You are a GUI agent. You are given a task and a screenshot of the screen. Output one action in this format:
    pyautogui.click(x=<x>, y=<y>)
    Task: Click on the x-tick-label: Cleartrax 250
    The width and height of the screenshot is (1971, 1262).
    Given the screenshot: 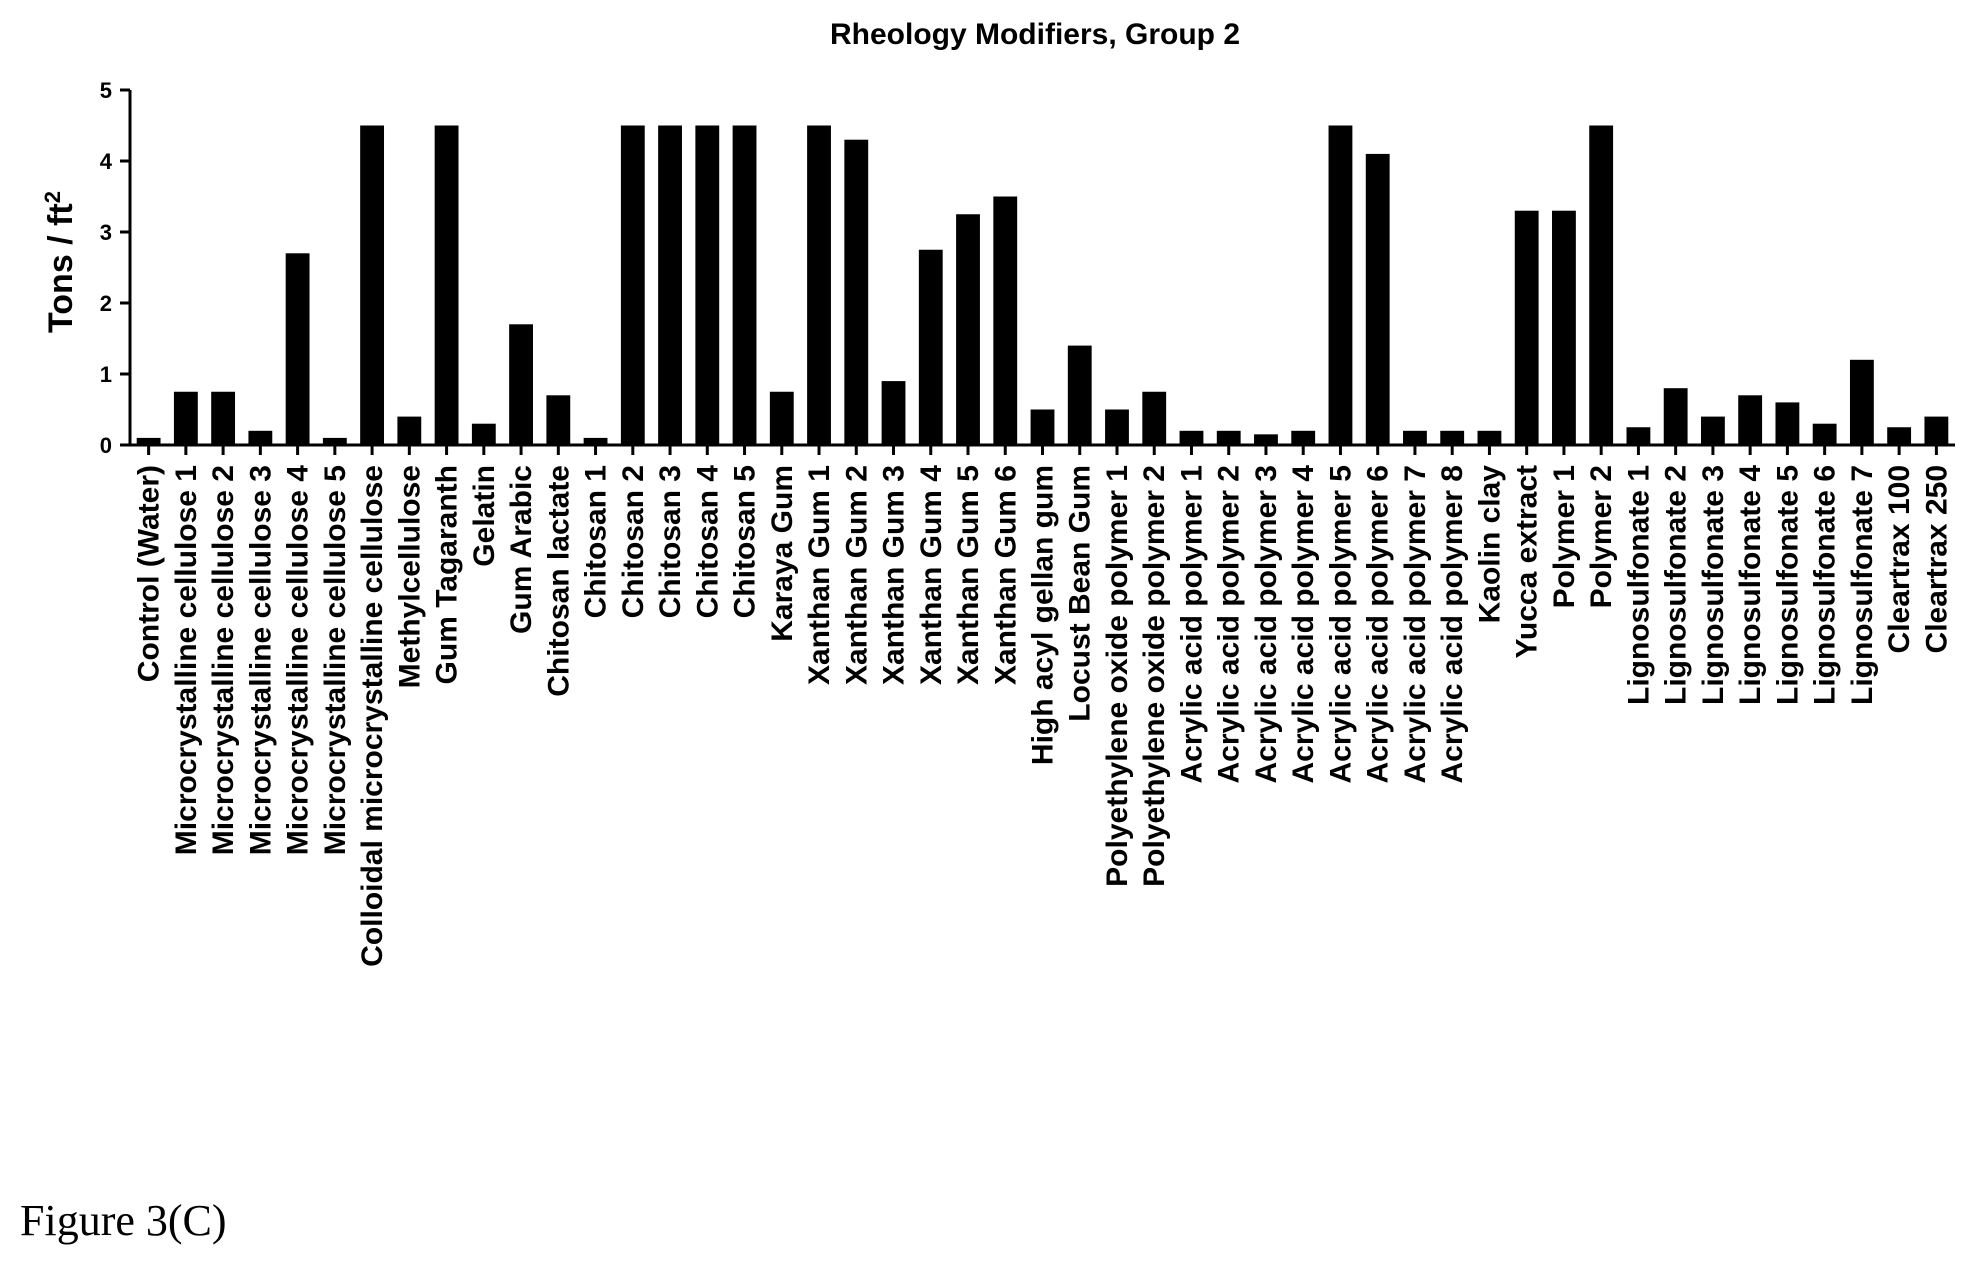 What is the action you would take?
    pyautogui.click(x=1936, y=559)
    